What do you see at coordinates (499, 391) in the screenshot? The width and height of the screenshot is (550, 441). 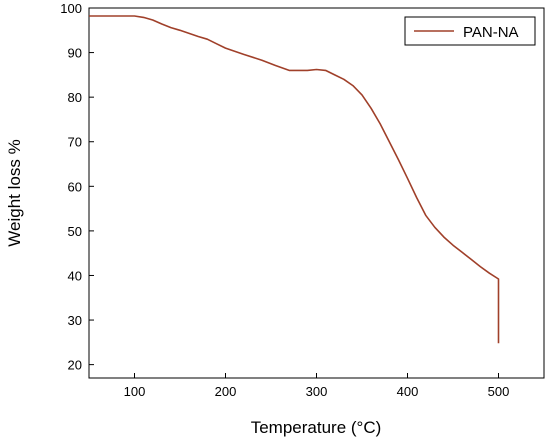 I see `x-tick-label-500: 500` at bounding box center [499, 391].